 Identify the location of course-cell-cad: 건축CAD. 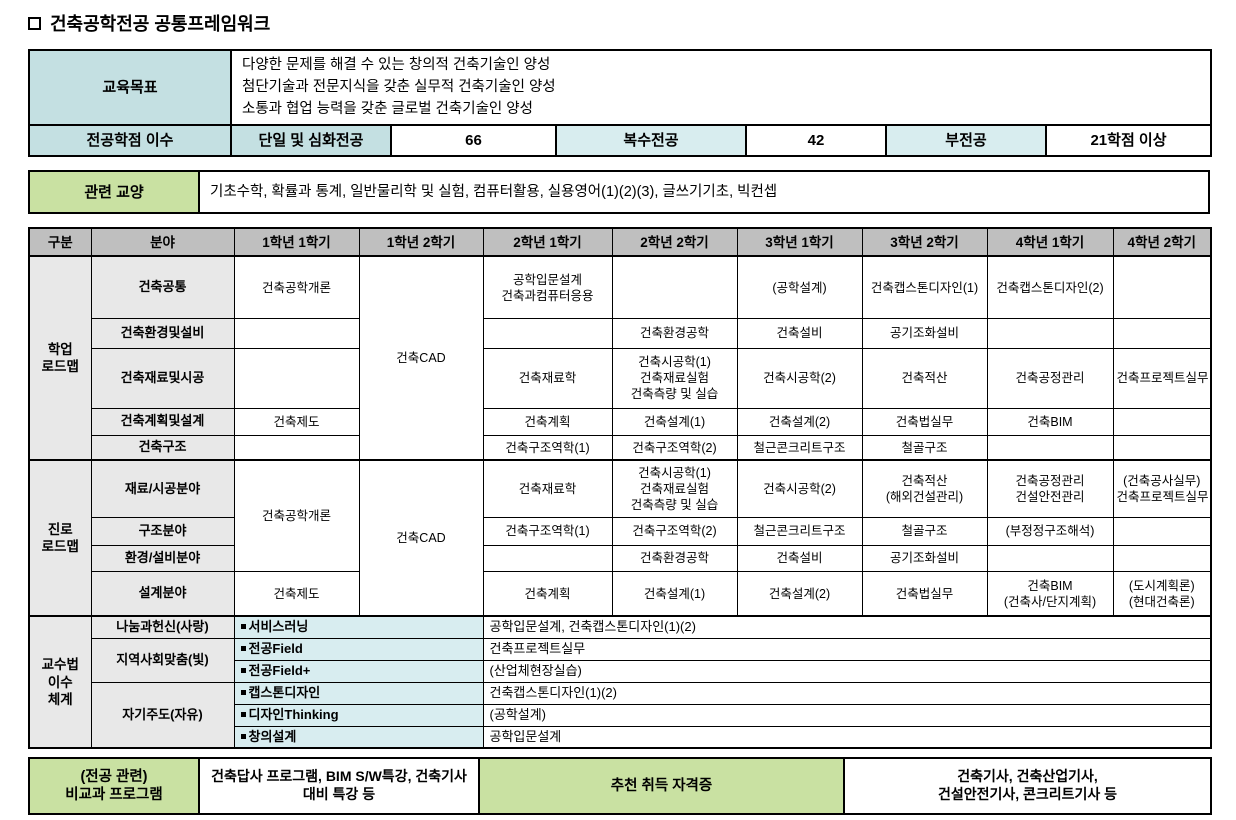
(421, 358).